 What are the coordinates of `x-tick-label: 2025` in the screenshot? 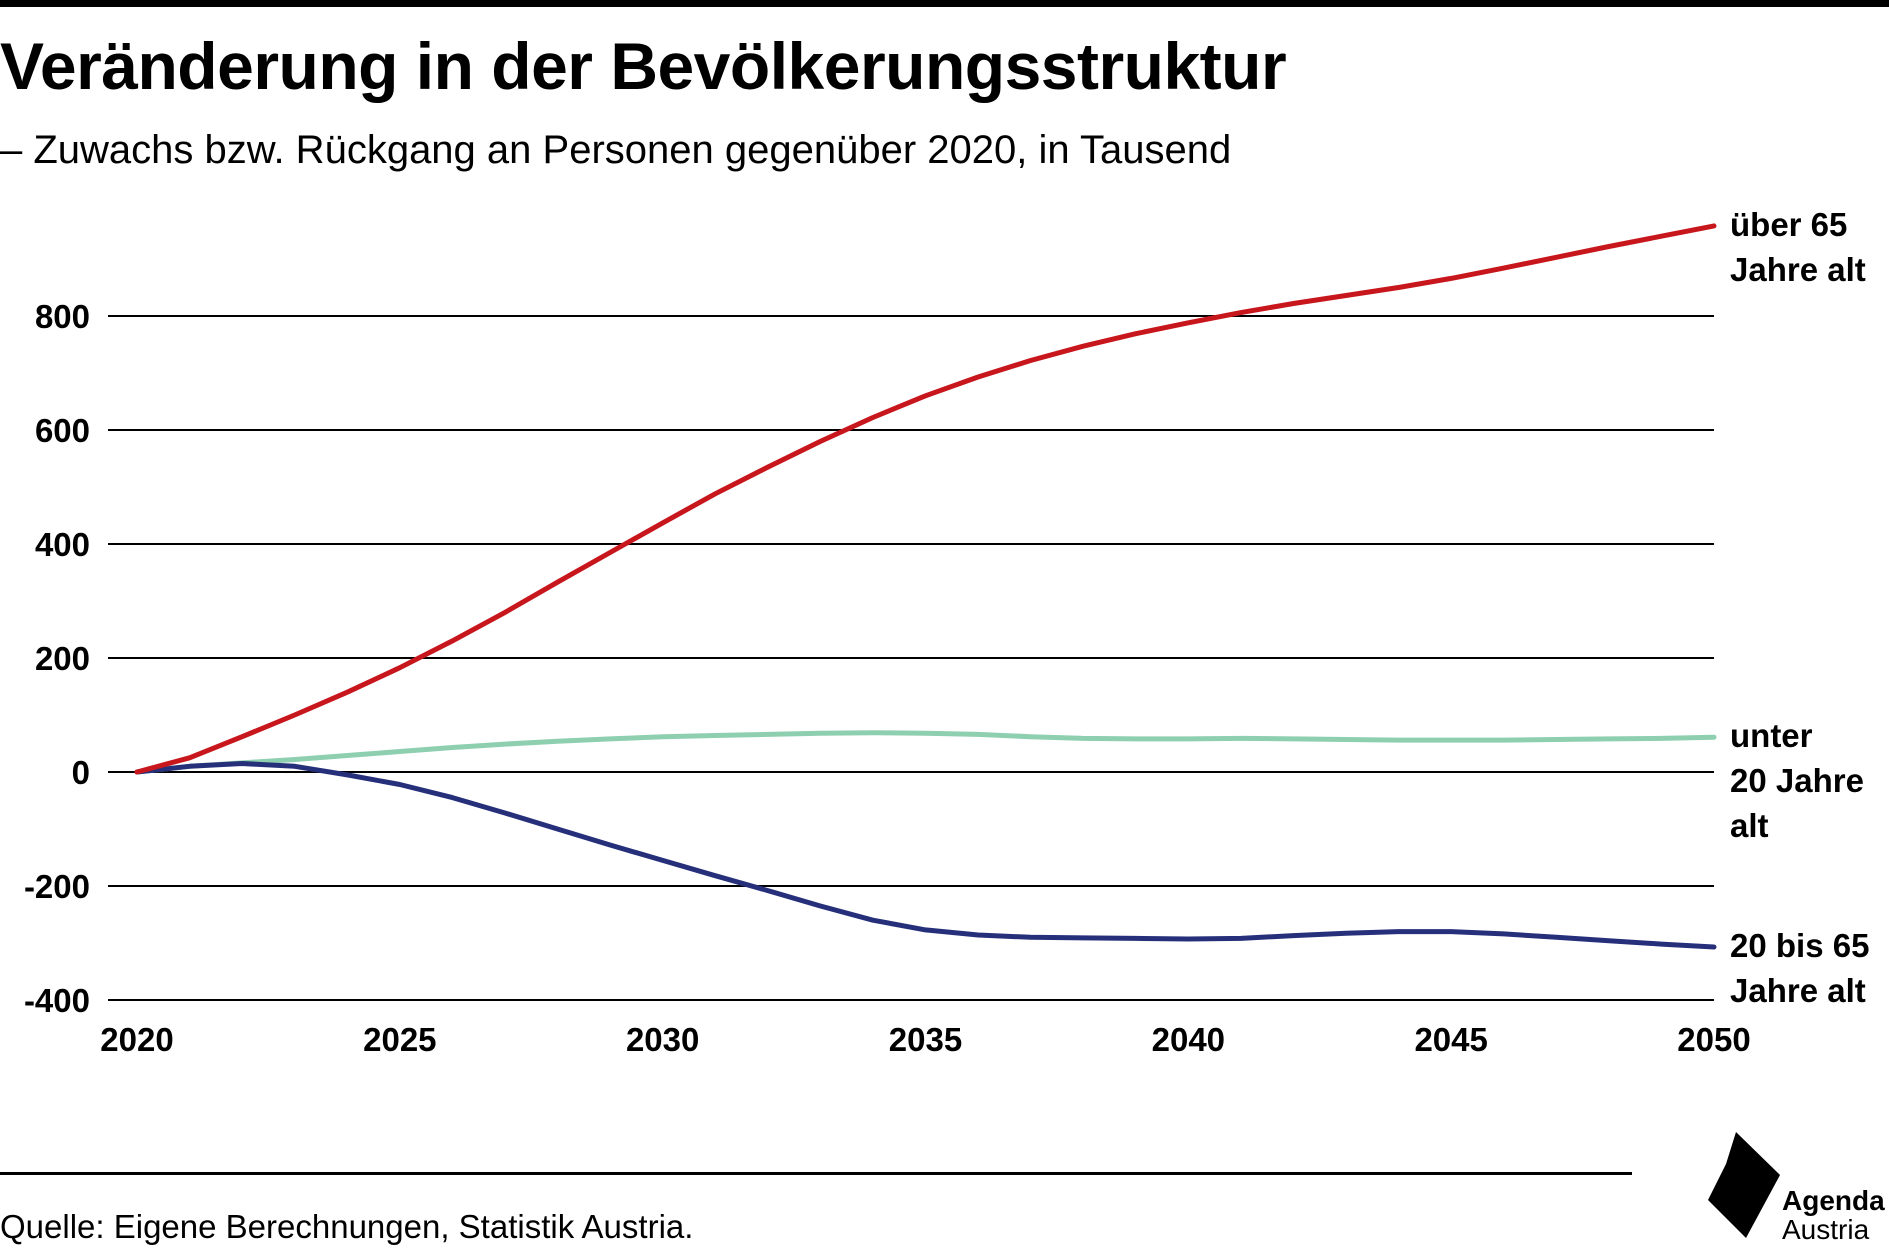 It's located at (399, 1039).